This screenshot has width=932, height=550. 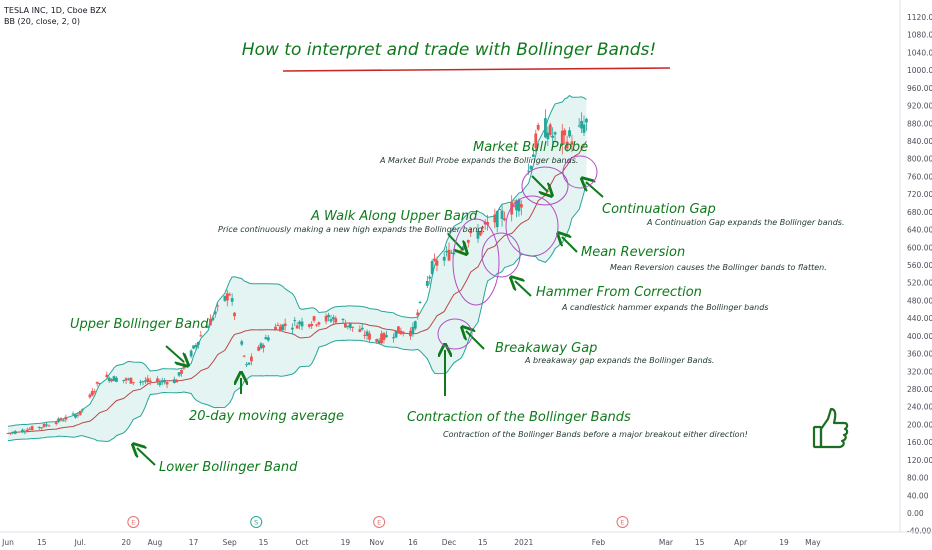 I want to click on indicator-legend: BB (20, close, 2, 0), so click(x=42, y=21).